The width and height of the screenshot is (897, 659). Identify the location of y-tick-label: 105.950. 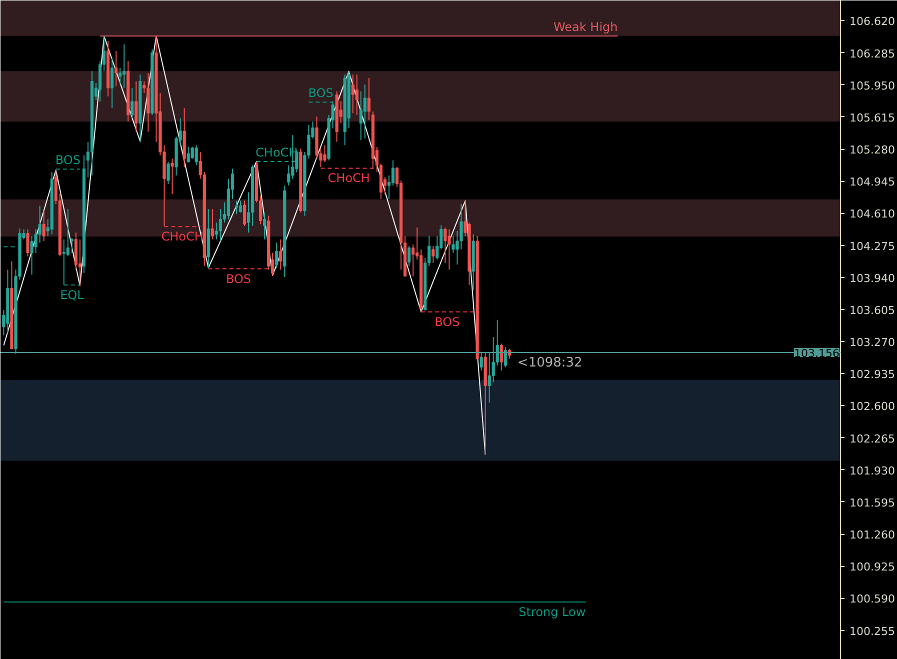
(872, 85).